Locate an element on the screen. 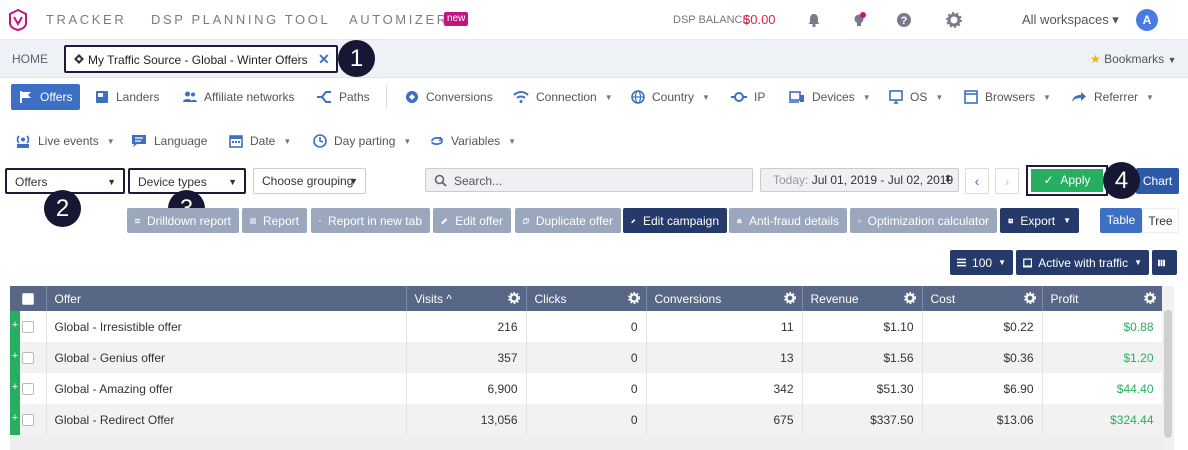  previous-period-button: ‹ is located at coordinates (977, 181).